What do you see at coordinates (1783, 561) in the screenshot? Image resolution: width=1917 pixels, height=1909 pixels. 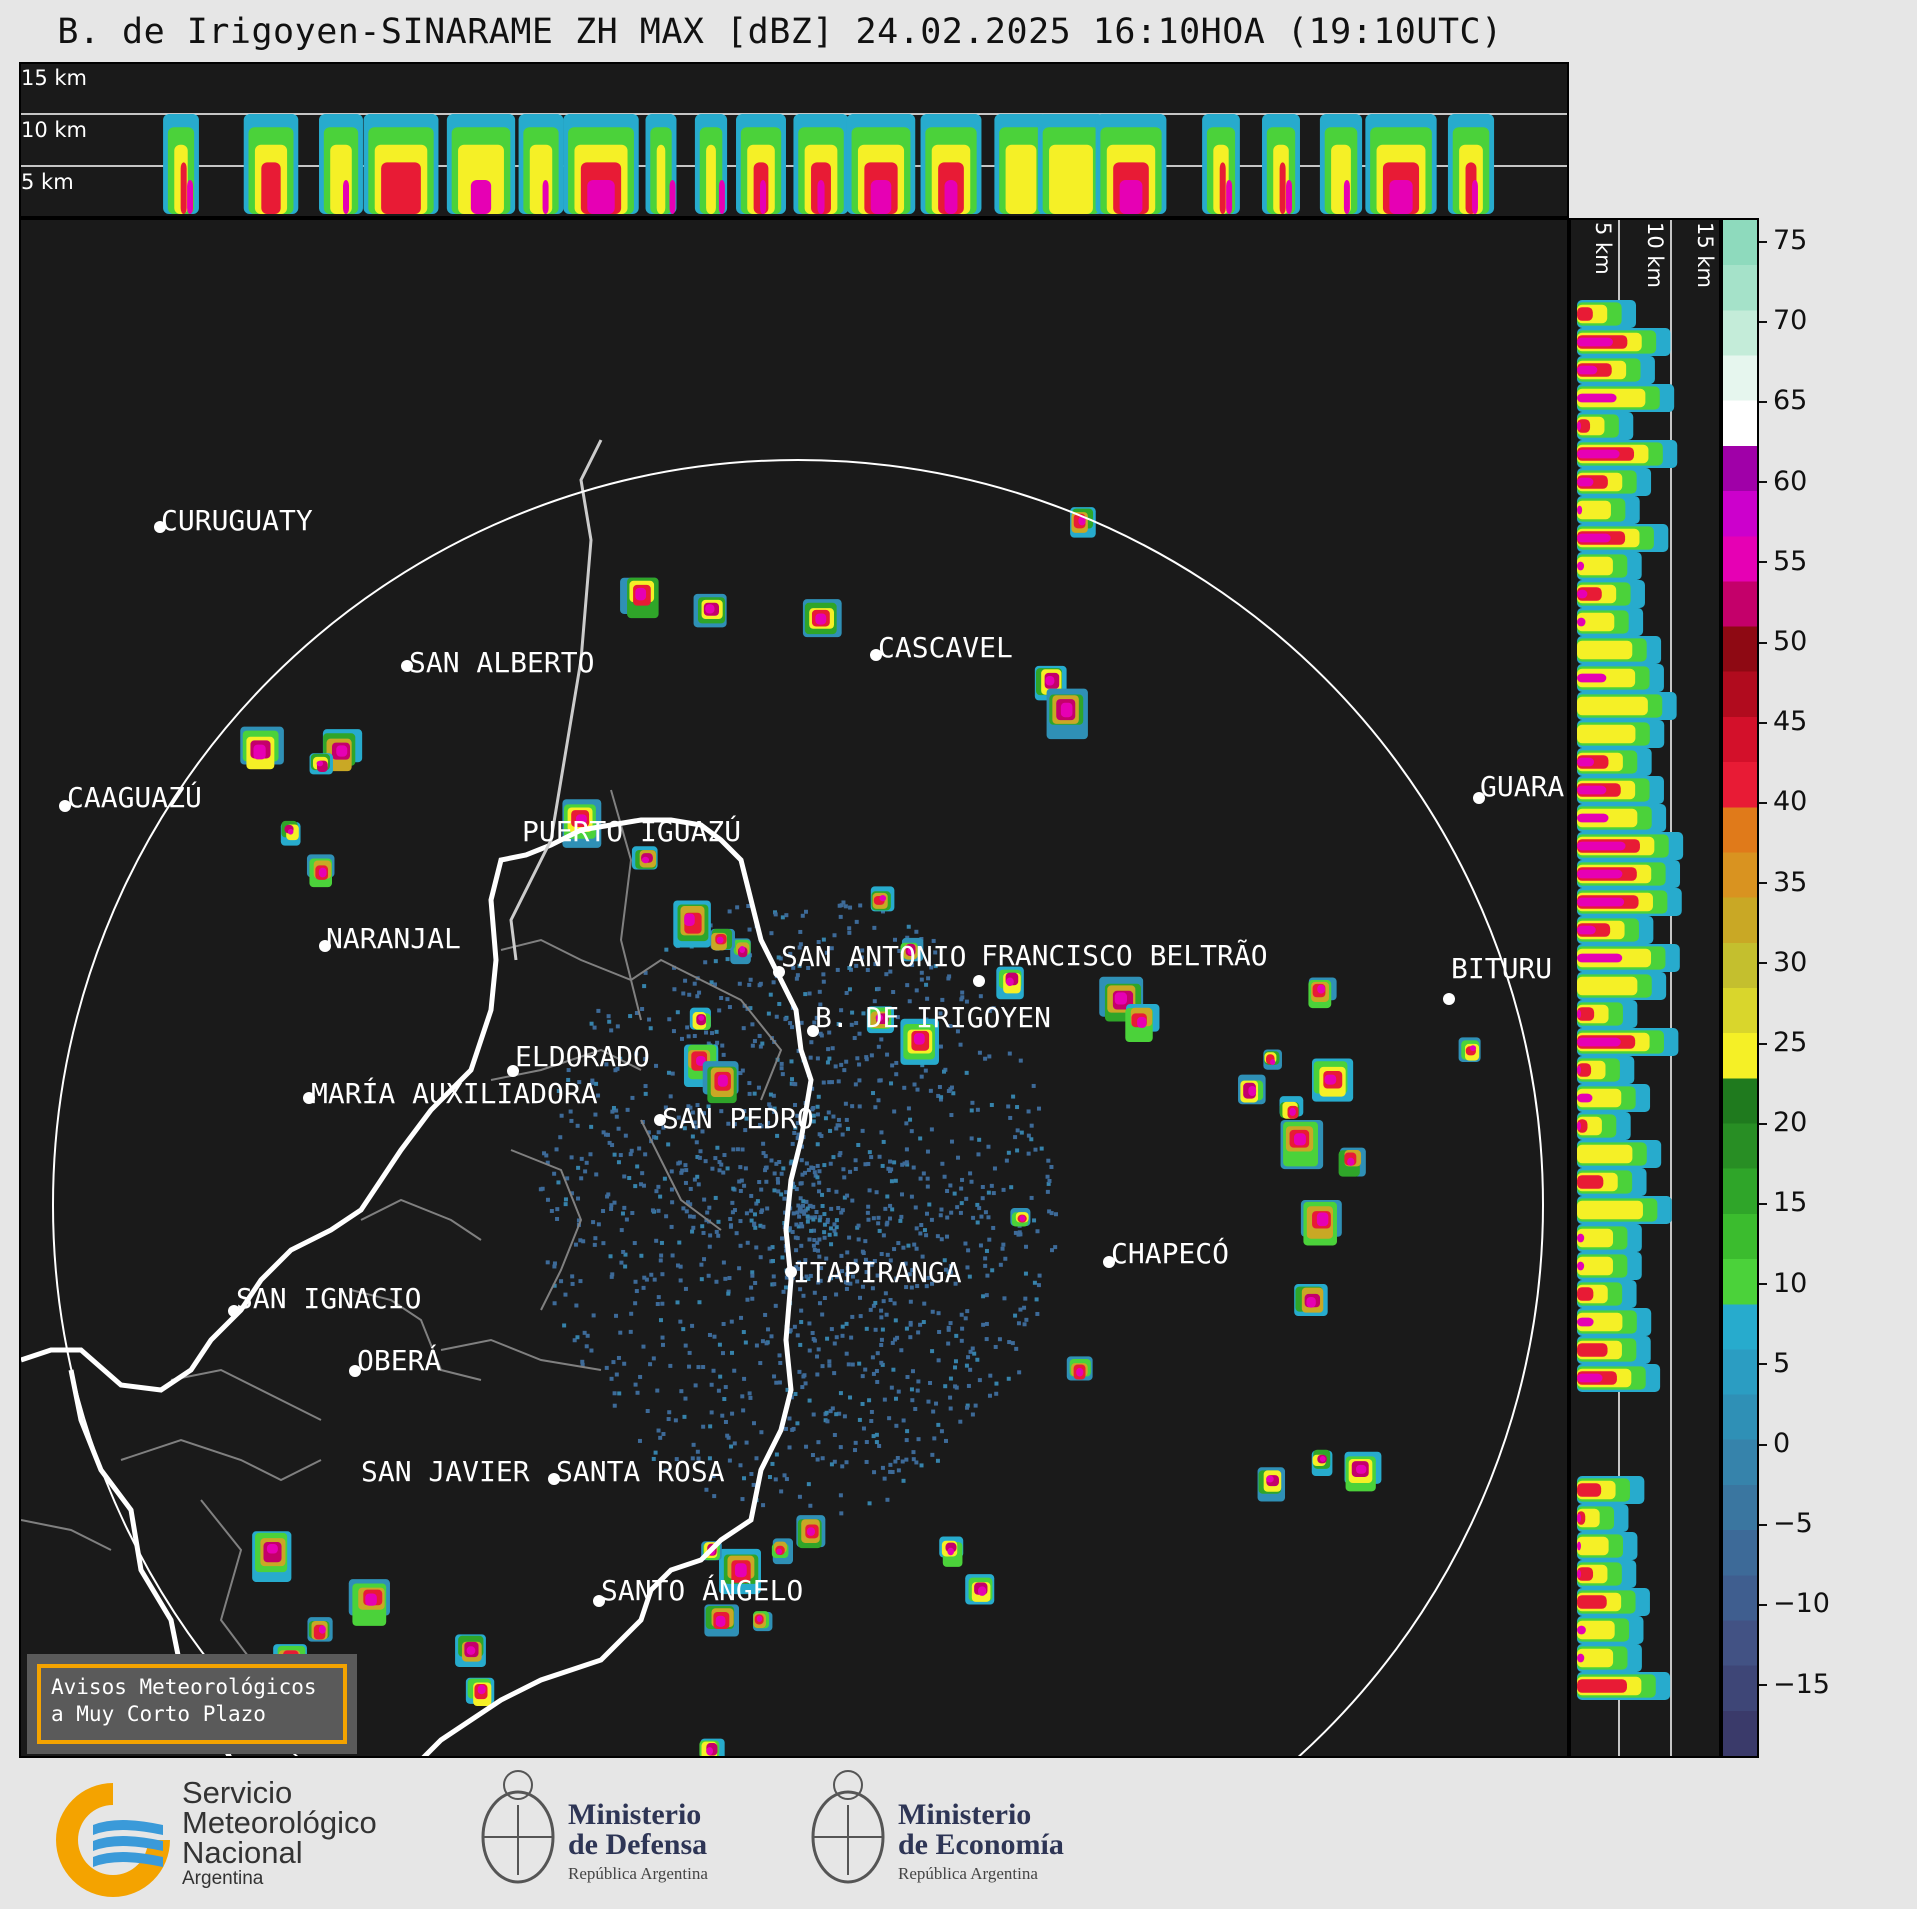 I see `colorbar-tick: 55` at bounding box center [1783, 561].